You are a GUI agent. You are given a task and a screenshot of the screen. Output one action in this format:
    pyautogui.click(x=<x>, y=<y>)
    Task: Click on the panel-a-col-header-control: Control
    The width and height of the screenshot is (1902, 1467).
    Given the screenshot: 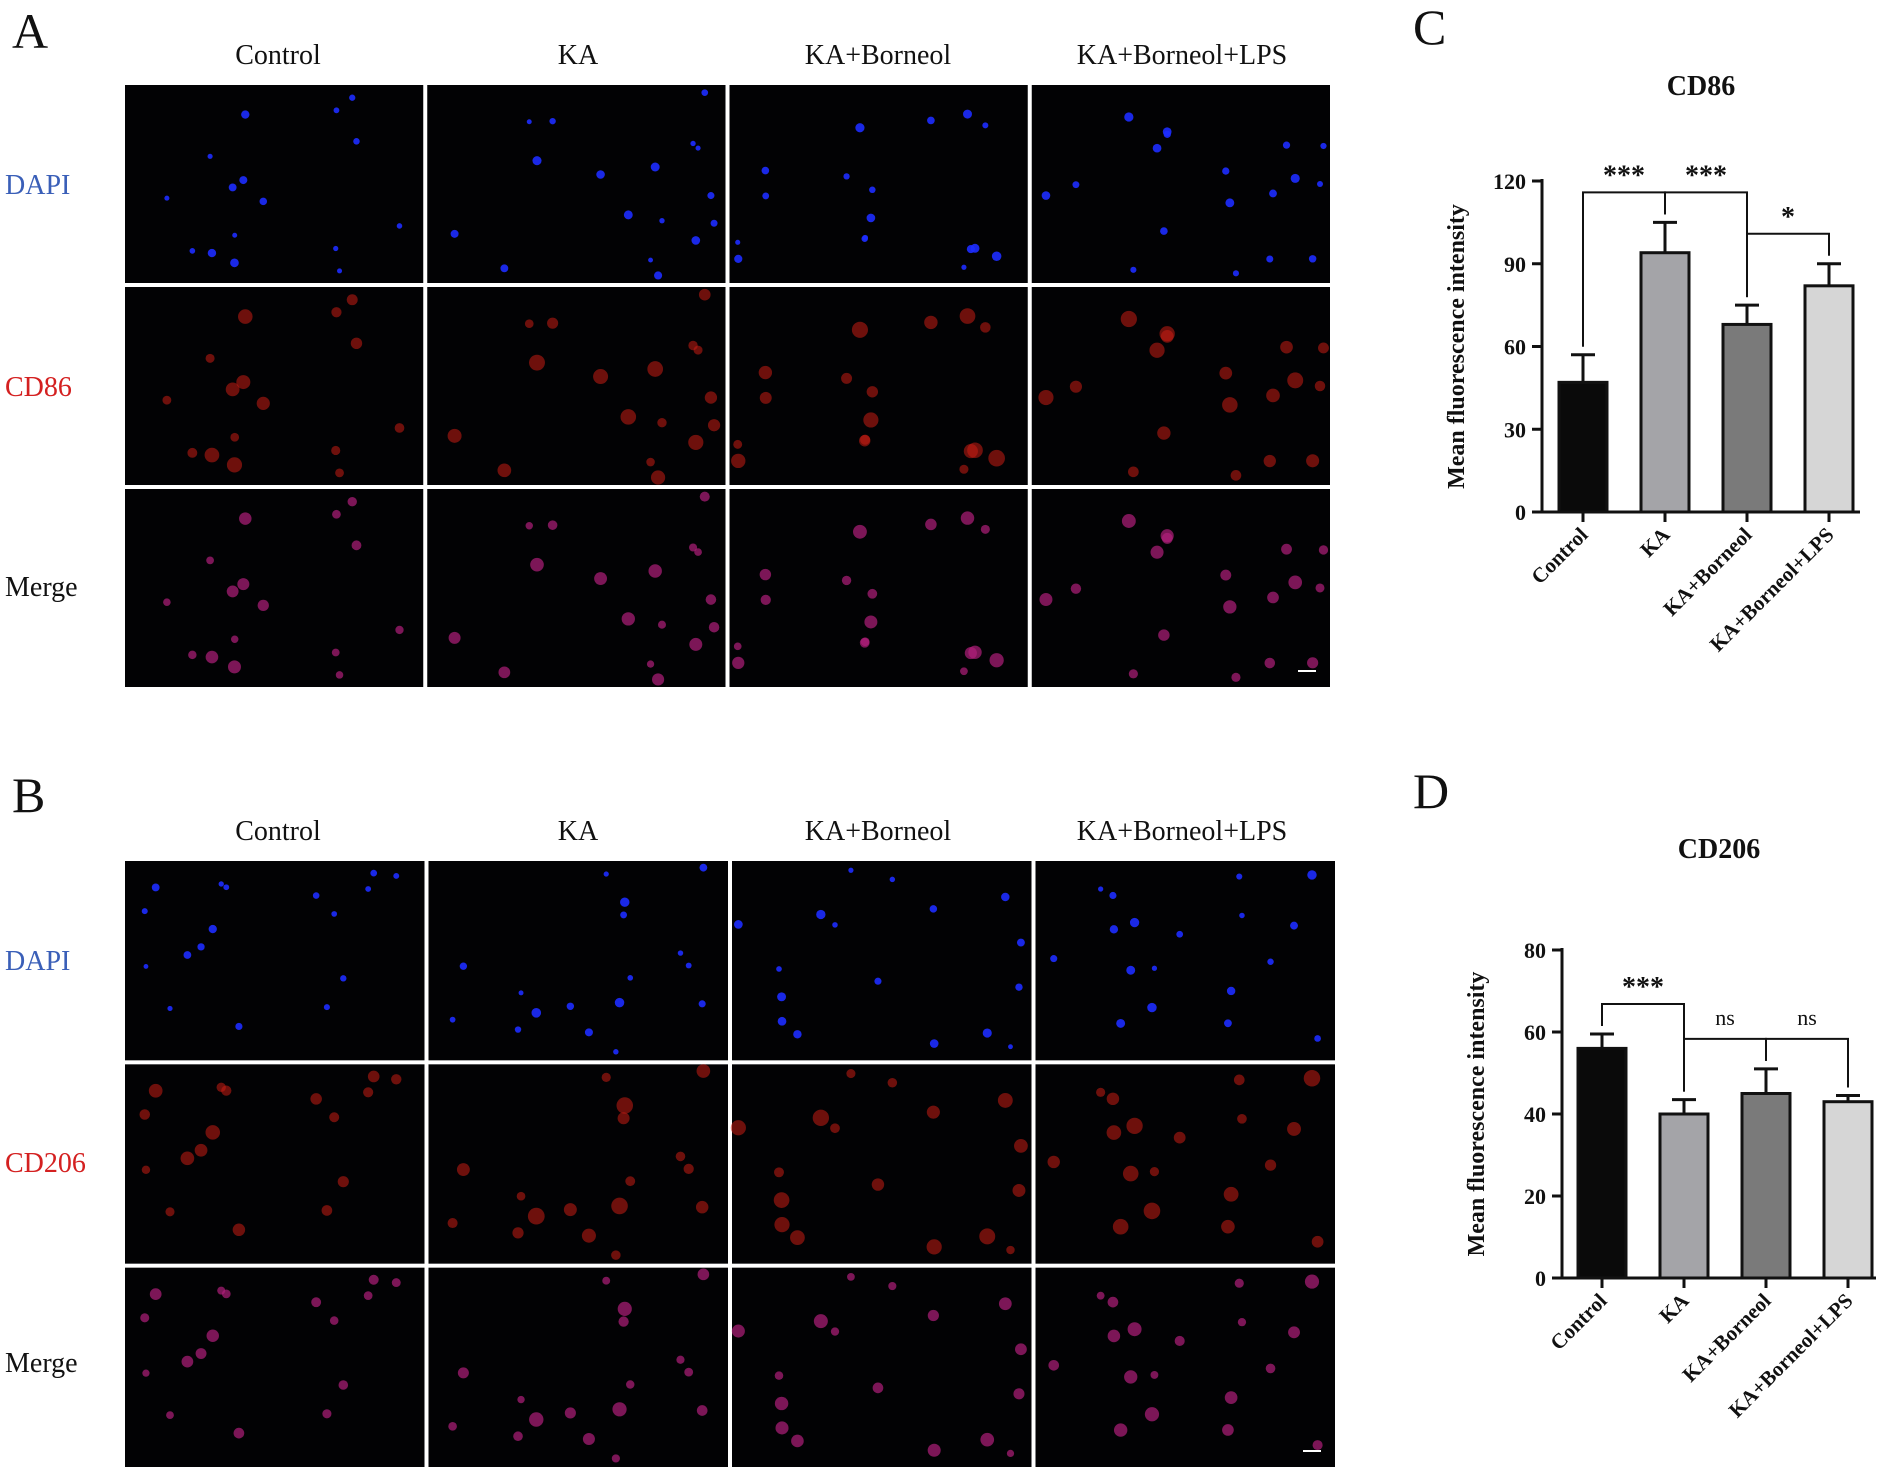 What is the action you would take?
    pyautogui.click(x=278, y=55)
    